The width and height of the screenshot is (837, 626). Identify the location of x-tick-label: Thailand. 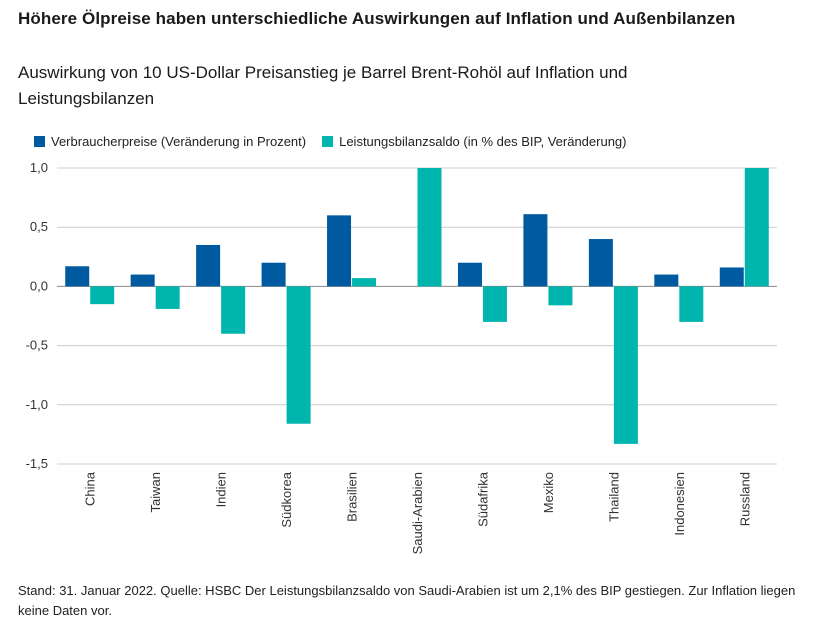
(613, 497).